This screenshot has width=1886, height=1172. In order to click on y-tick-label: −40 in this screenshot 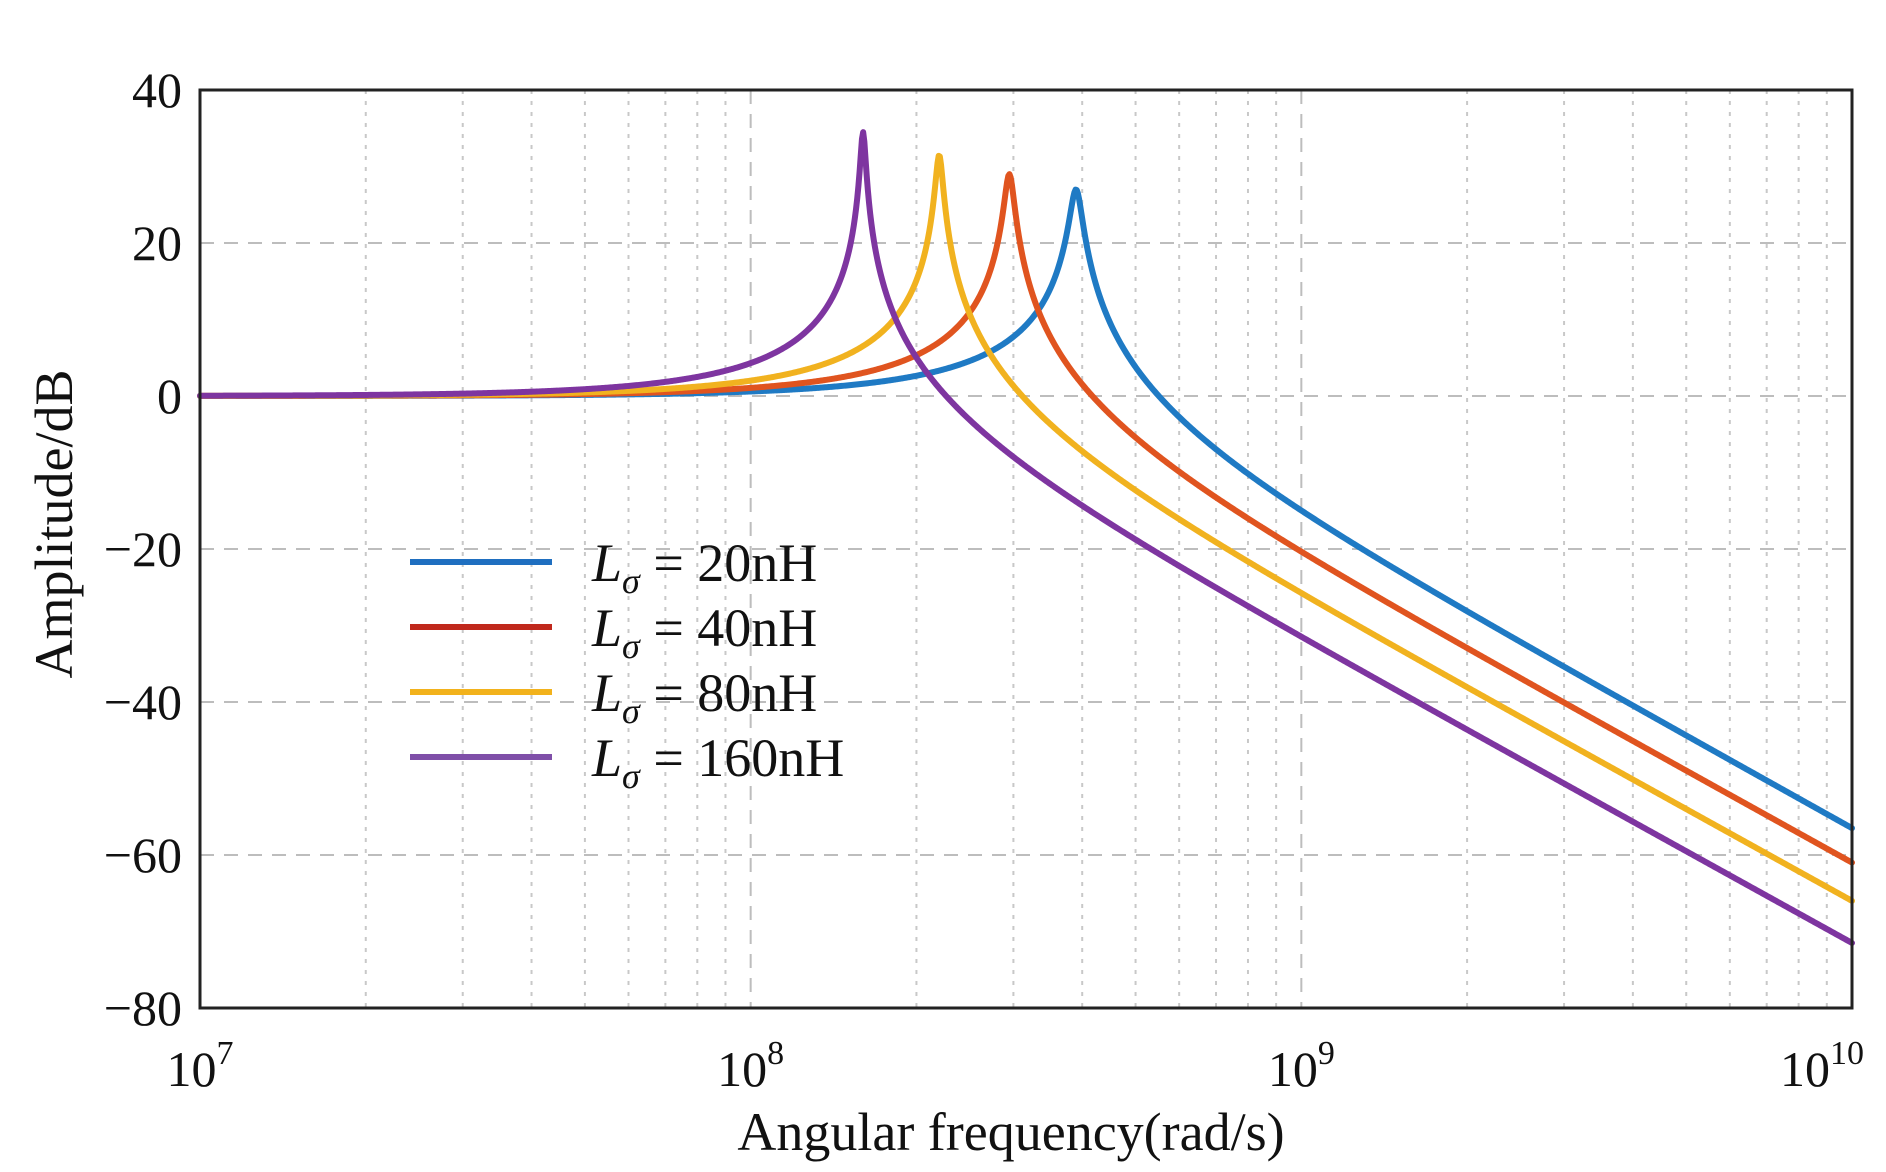, I will do `click(143, 702)`.